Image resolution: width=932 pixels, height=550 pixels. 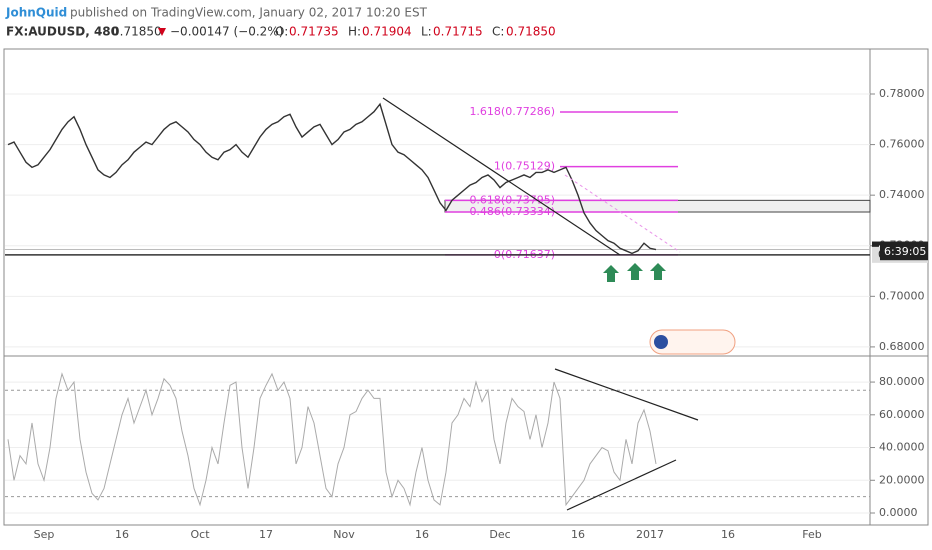 I want to click on open-label: O:, so click(x=281, y=32).